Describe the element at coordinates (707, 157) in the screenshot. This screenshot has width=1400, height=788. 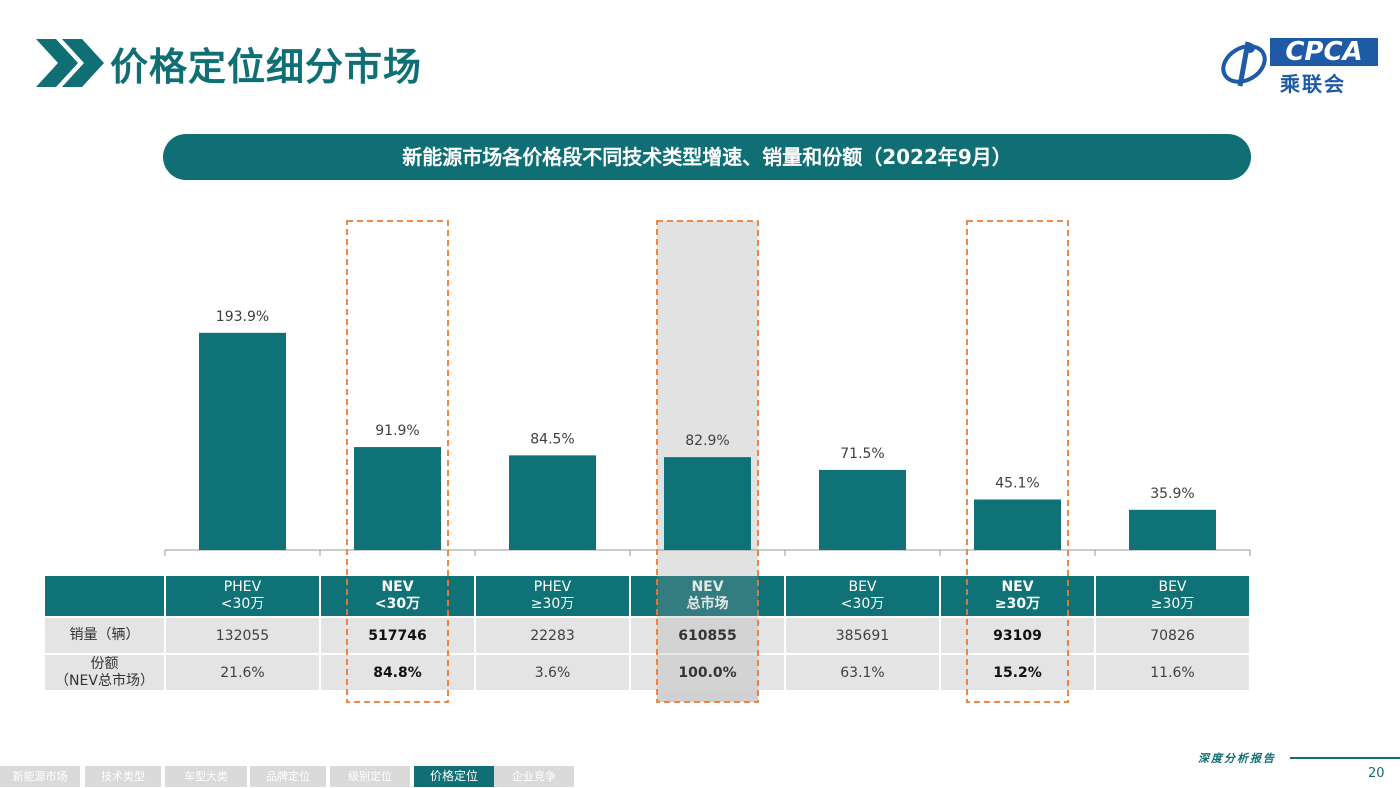
I see `chart-title-banner: 新能源市场各价格段不同技术类型增速、销量和份额（2022年9月）` at that location.